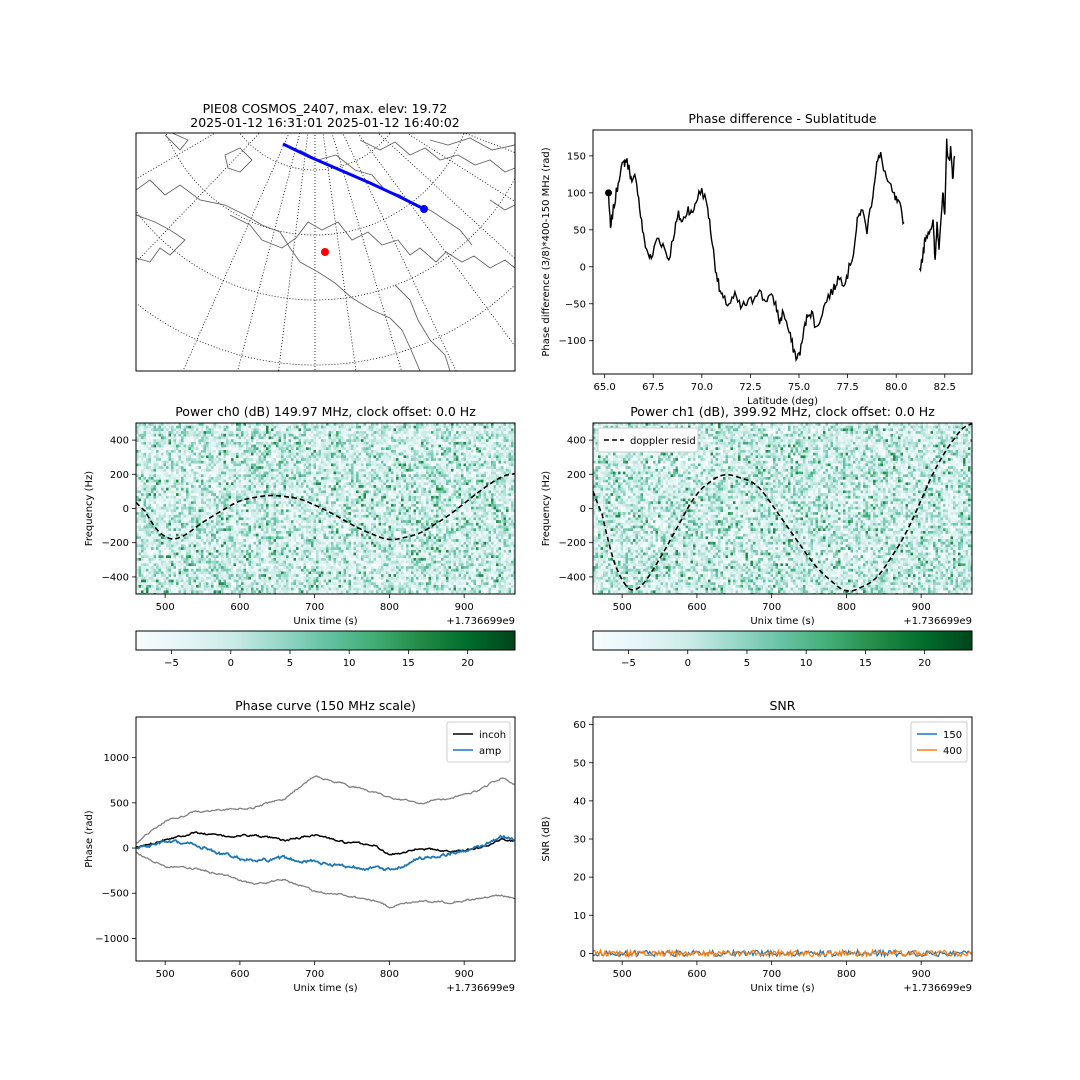 The image size is (1080, 1080). I want to click on x-tick-label: 77.5, so click(847, 387).